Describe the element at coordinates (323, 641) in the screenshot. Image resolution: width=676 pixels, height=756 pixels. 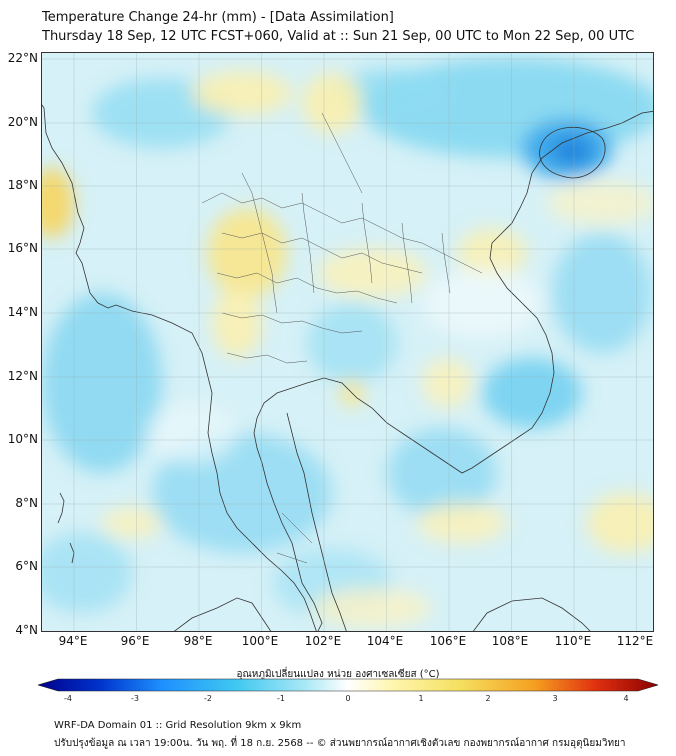
I see `lon-label-102: 102°E` at that location.